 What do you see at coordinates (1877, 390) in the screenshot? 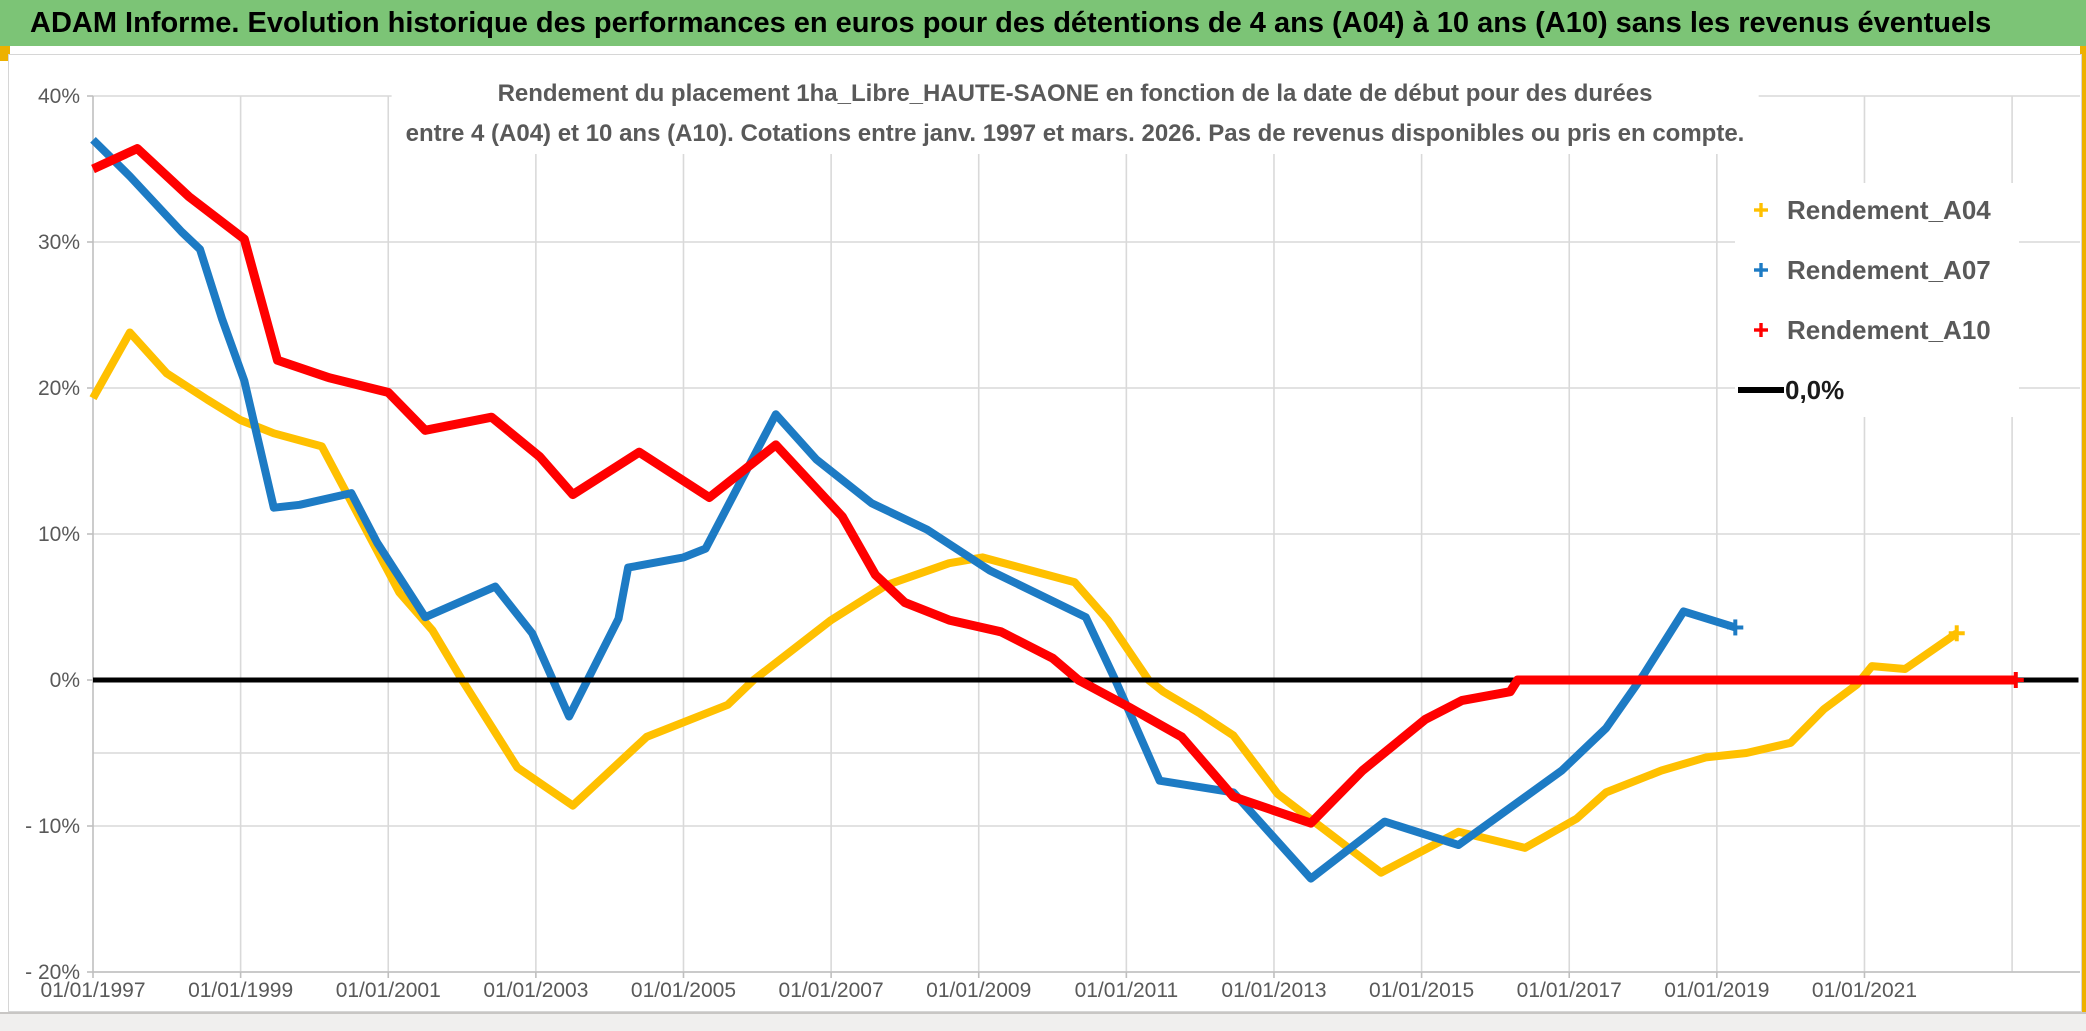
I see `legend-item-0-0-: 0,0%` at bounding box center [1877, 390].